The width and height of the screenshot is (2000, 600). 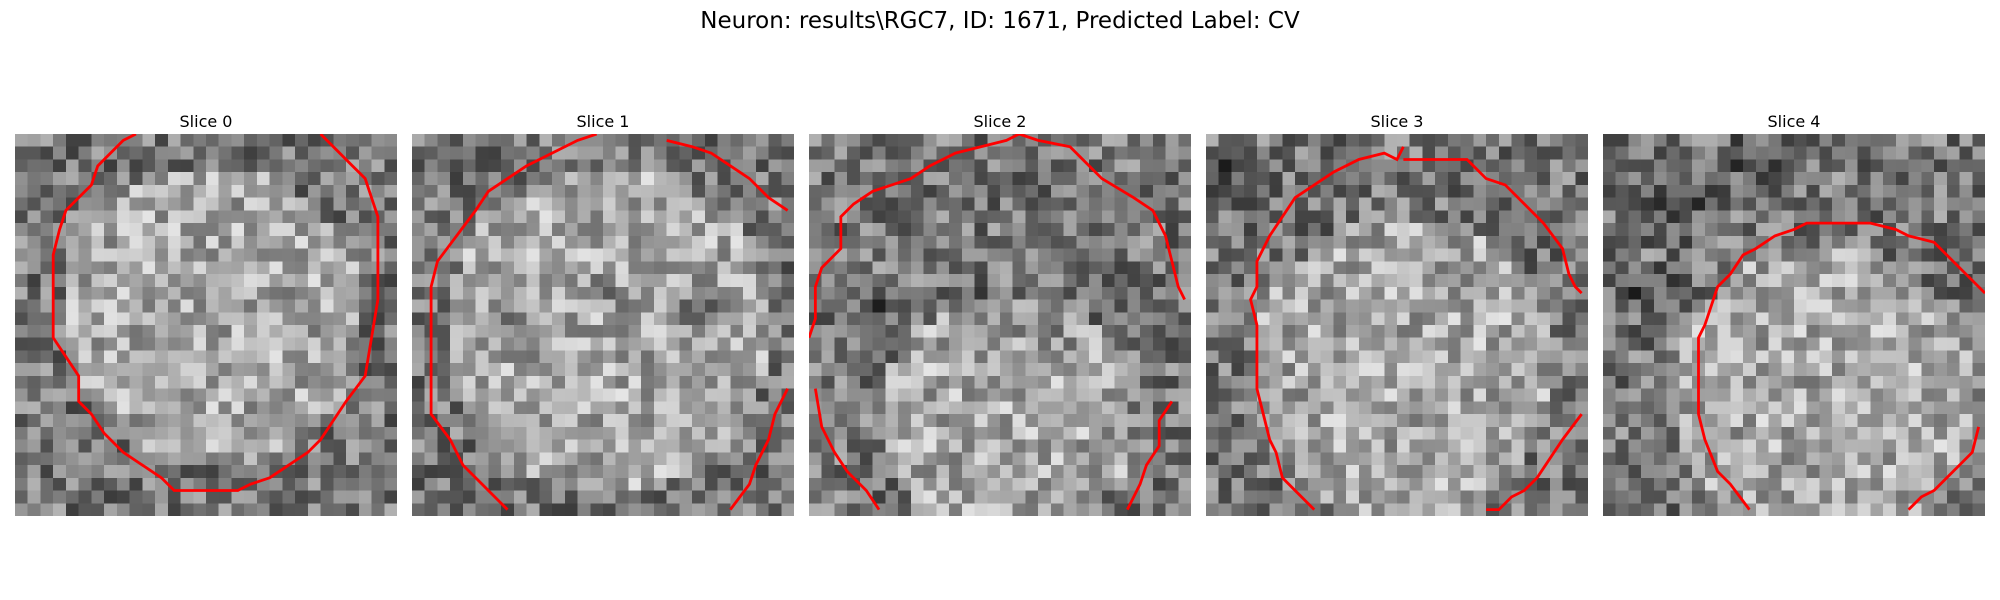 What do you see at coordinates (1794, 121) in the screenshot?
I see `slice-title: Slice 4` at bounding box center [1794, 121].